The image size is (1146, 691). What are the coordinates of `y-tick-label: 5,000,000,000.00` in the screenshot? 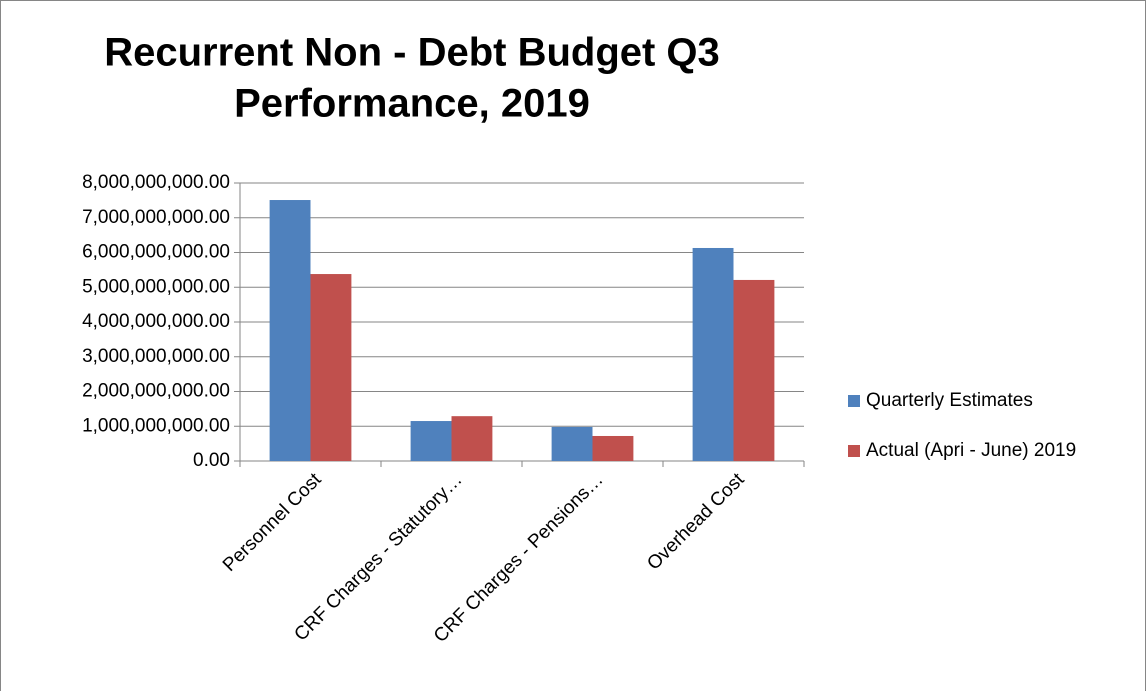 It's located at (156, 286).